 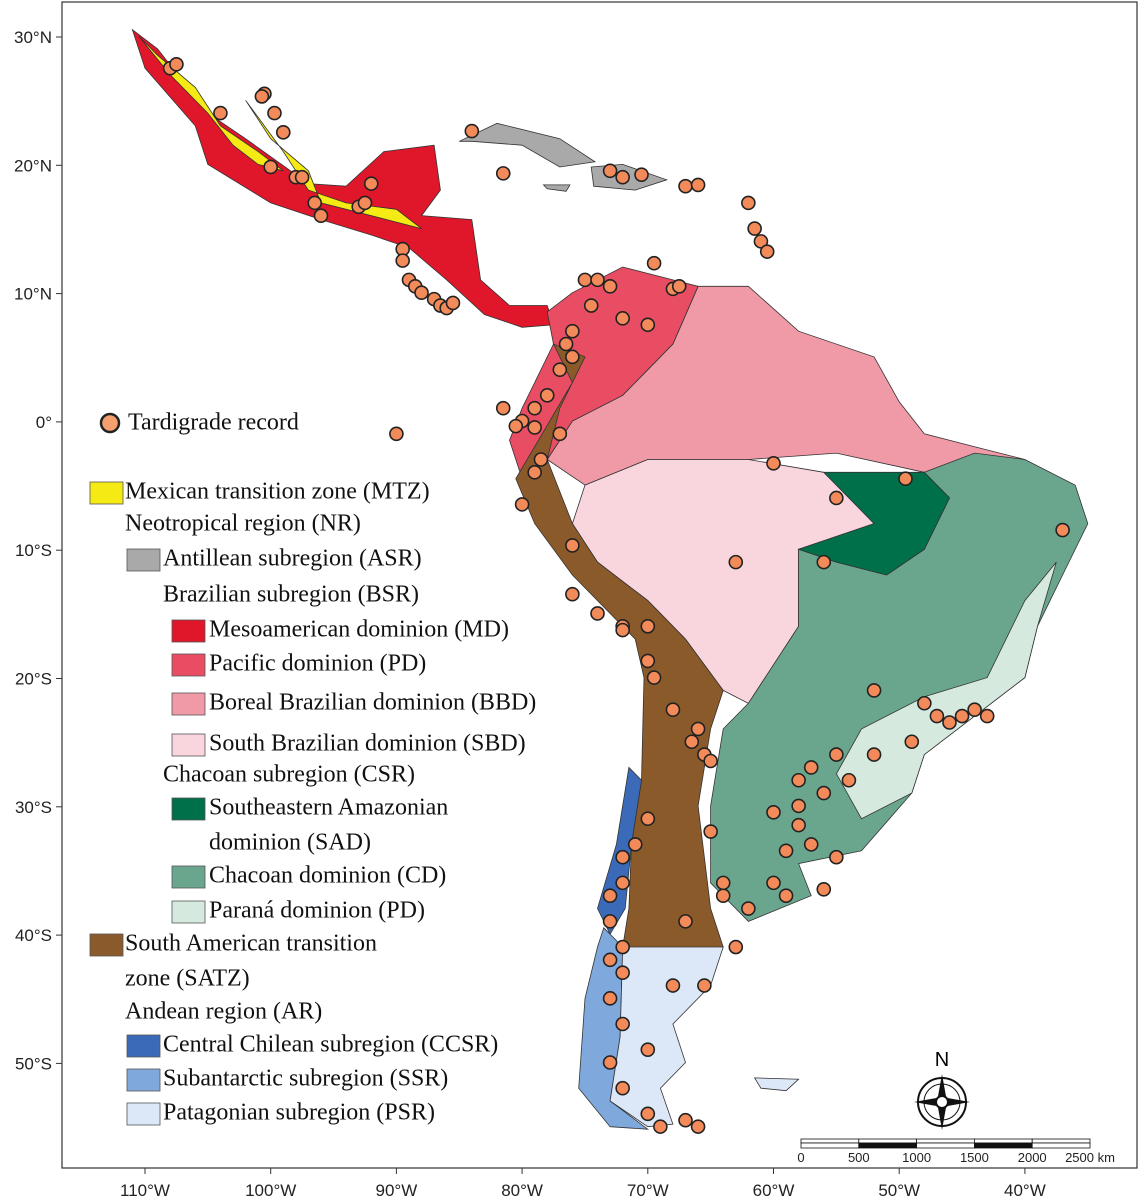 I want to click on scale-label: 1000, so click(x=916, y=1157).